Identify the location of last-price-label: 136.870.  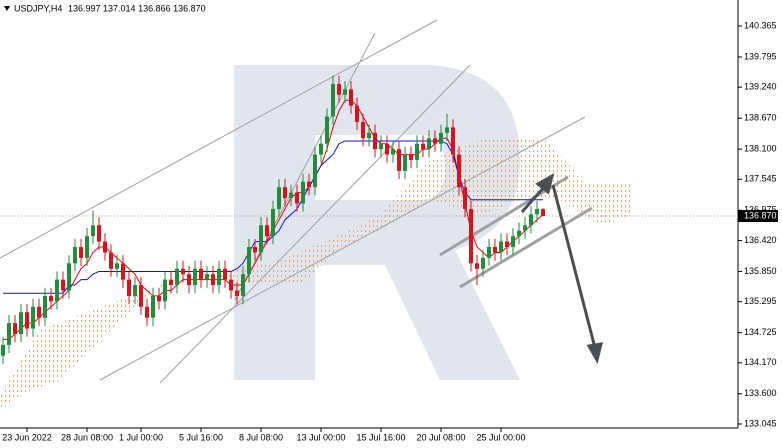
(760, 215).